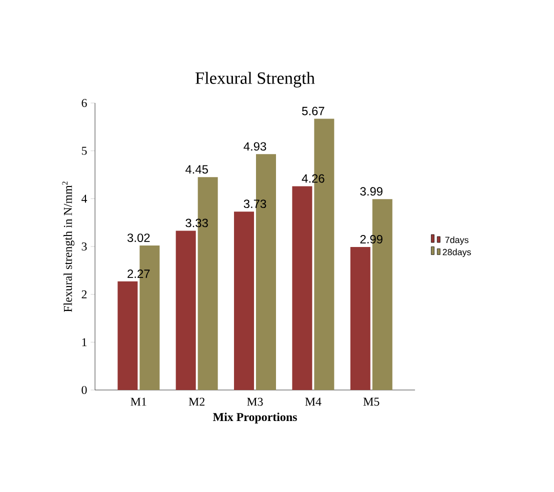  I want to click on y-tick-label: 6, so click(84, 103).